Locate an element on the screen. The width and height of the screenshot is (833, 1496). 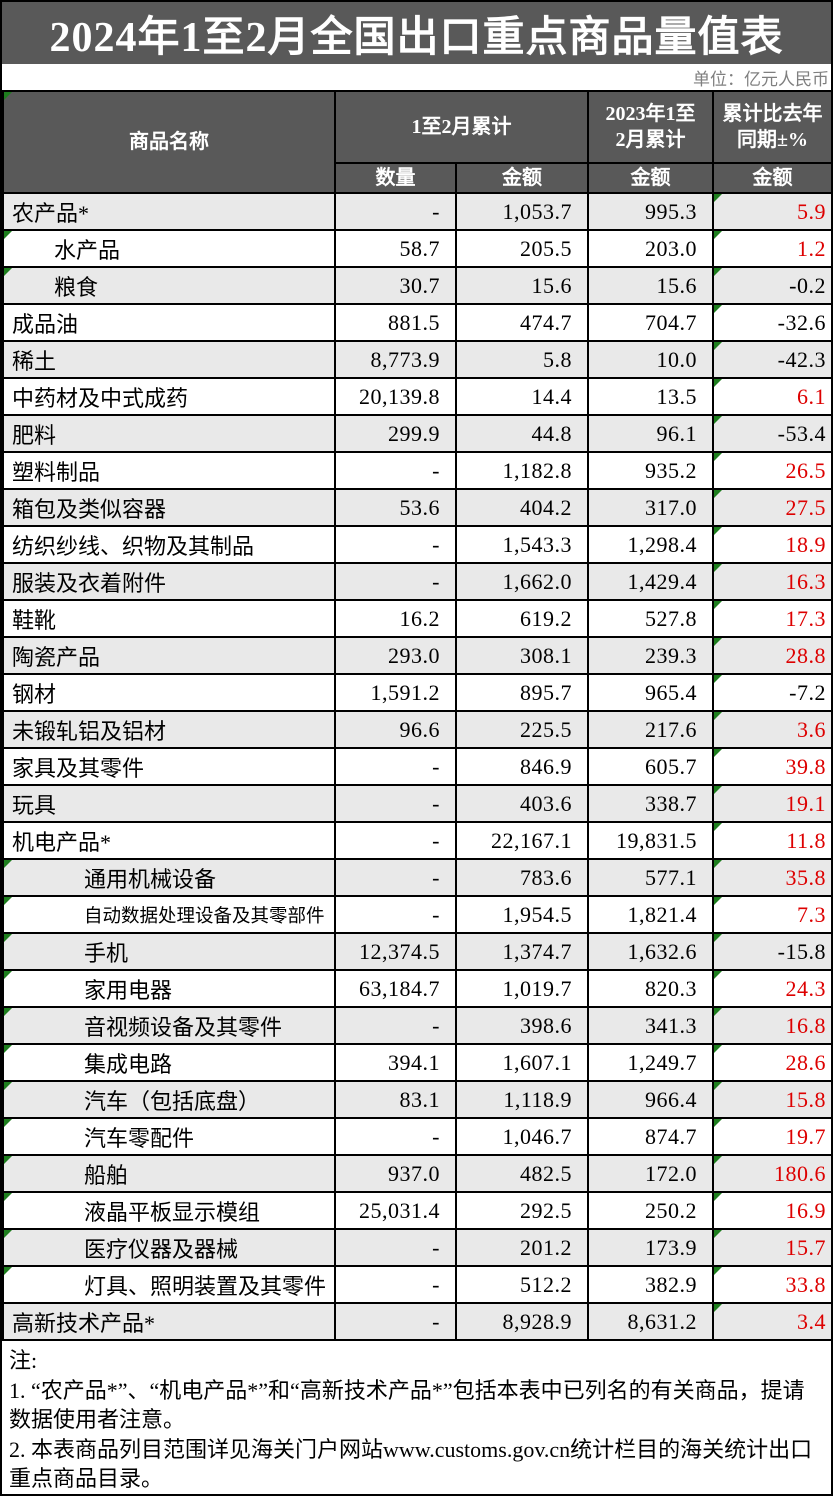
yoy-cell: 180.6 is located at coordinates (771, 1173).